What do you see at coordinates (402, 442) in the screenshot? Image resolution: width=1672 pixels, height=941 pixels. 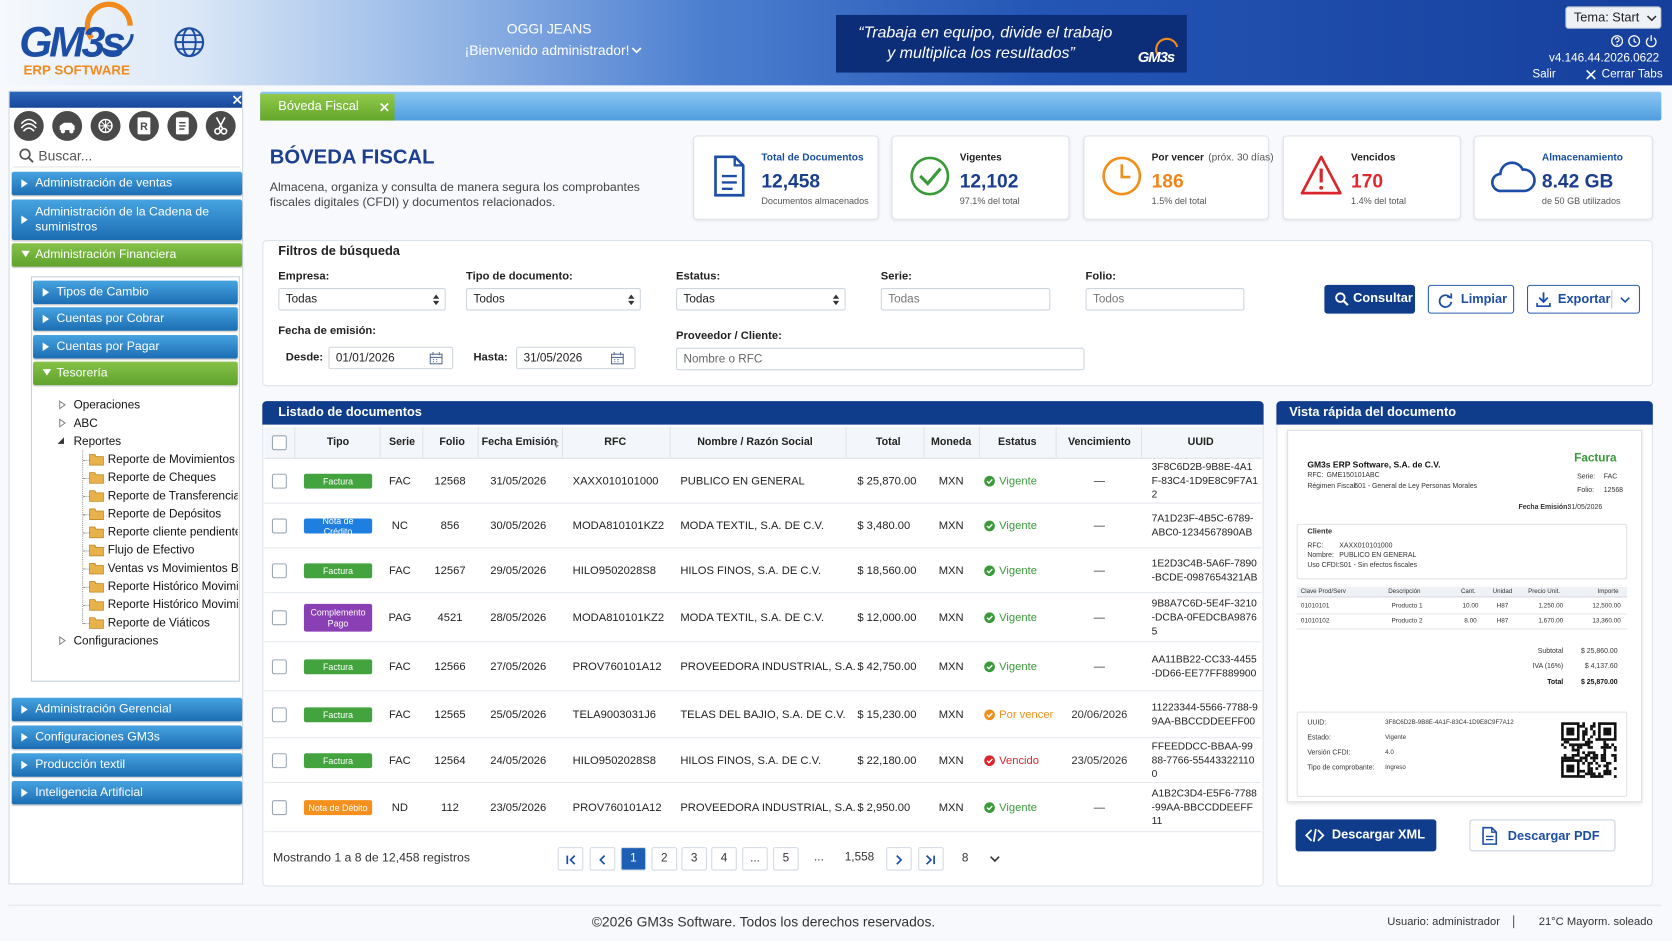 I see `column-header: Serie` at bounding box center [402, 442].